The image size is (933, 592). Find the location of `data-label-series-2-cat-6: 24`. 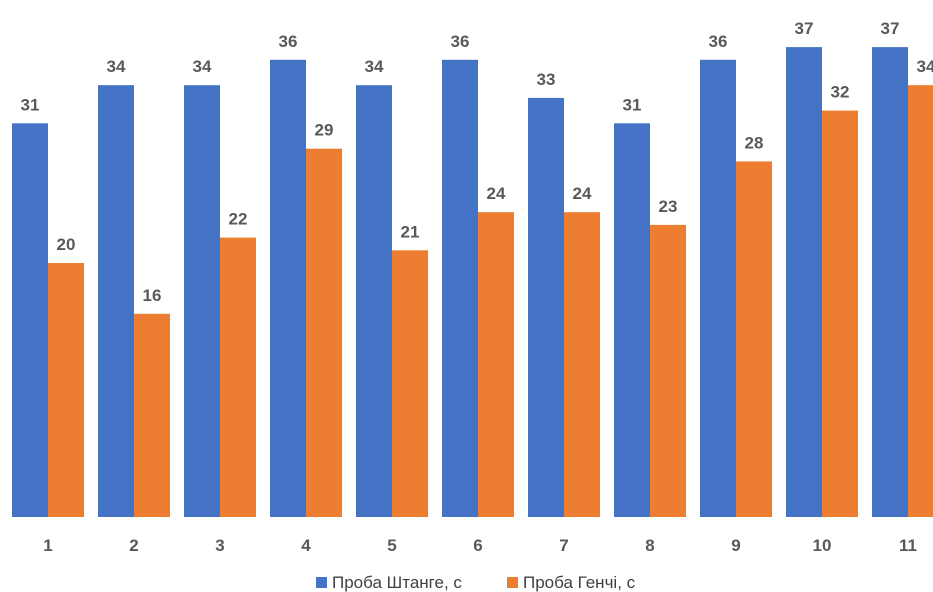

data-label-series-2-cat-6: 24 is located at coordinates (496, 193).